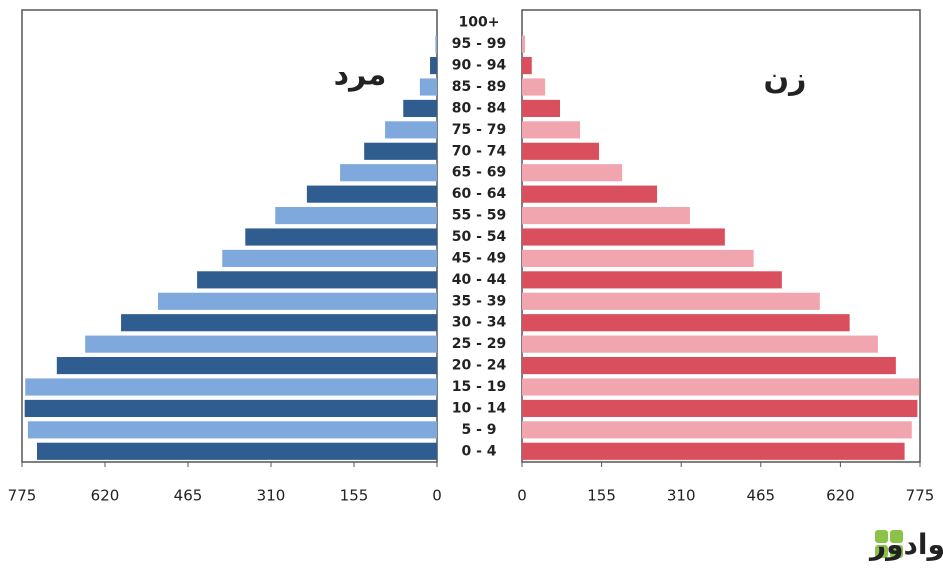 This screenshot has height=577, width=943. I want to click on y-tick-label: 55 - 59, so click(479, 216).